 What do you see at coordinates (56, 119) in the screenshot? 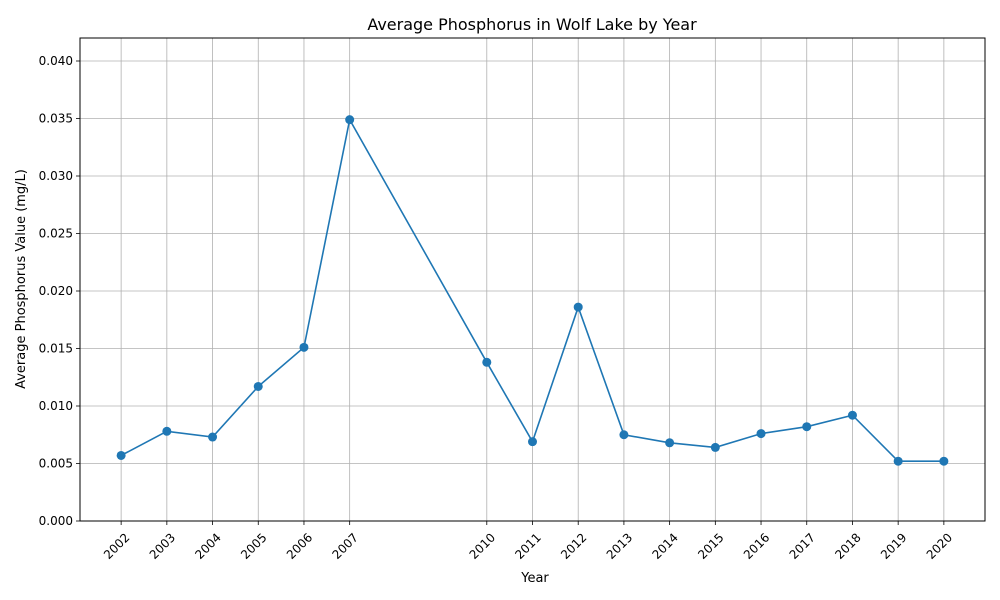
I see `y-tick-label: 0.035` at bounding box center [56, 119].